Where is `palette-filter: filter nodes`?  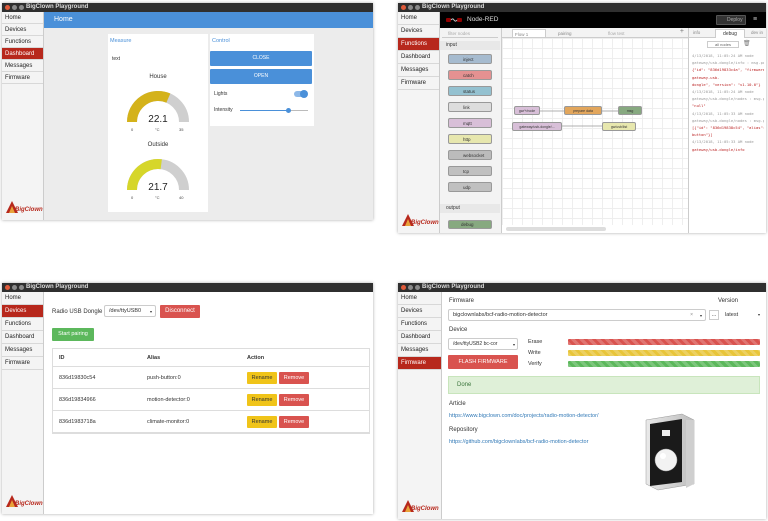
palette-filter: filter nodes is located at coordinates (470, 34).